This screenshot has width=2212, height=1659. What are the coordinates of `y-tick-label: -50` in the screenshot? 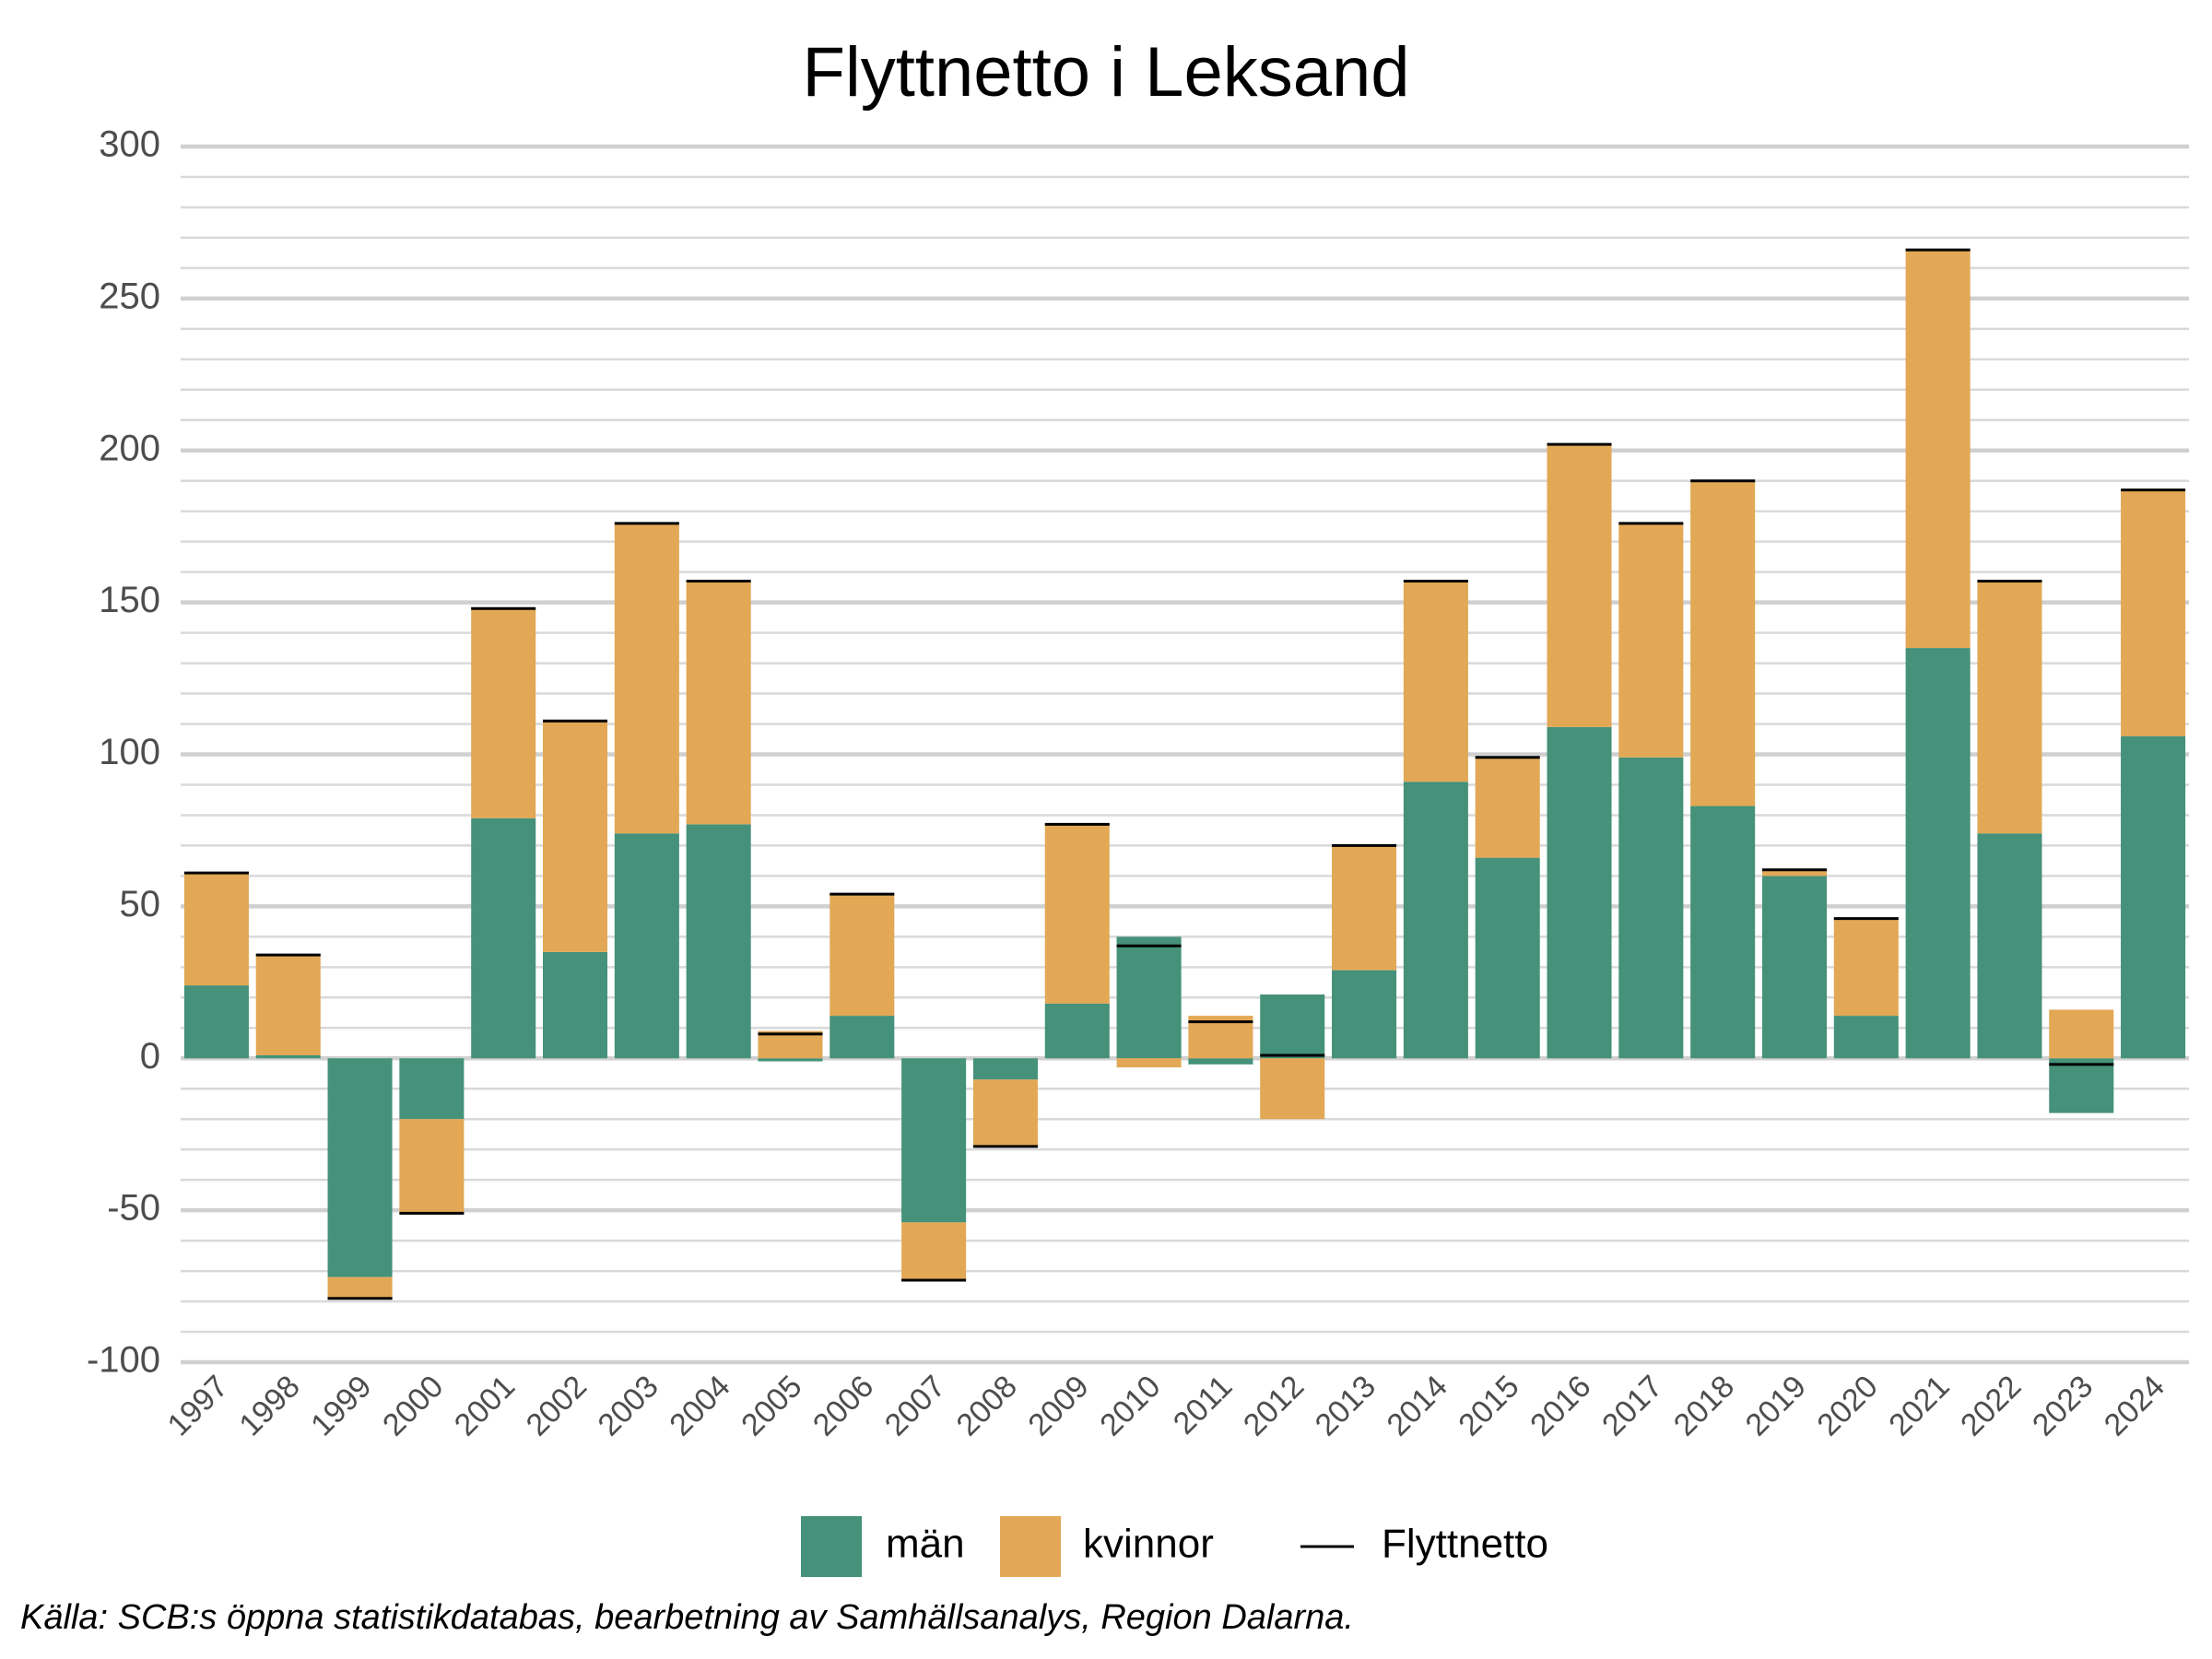 It's located at (133, 1208).